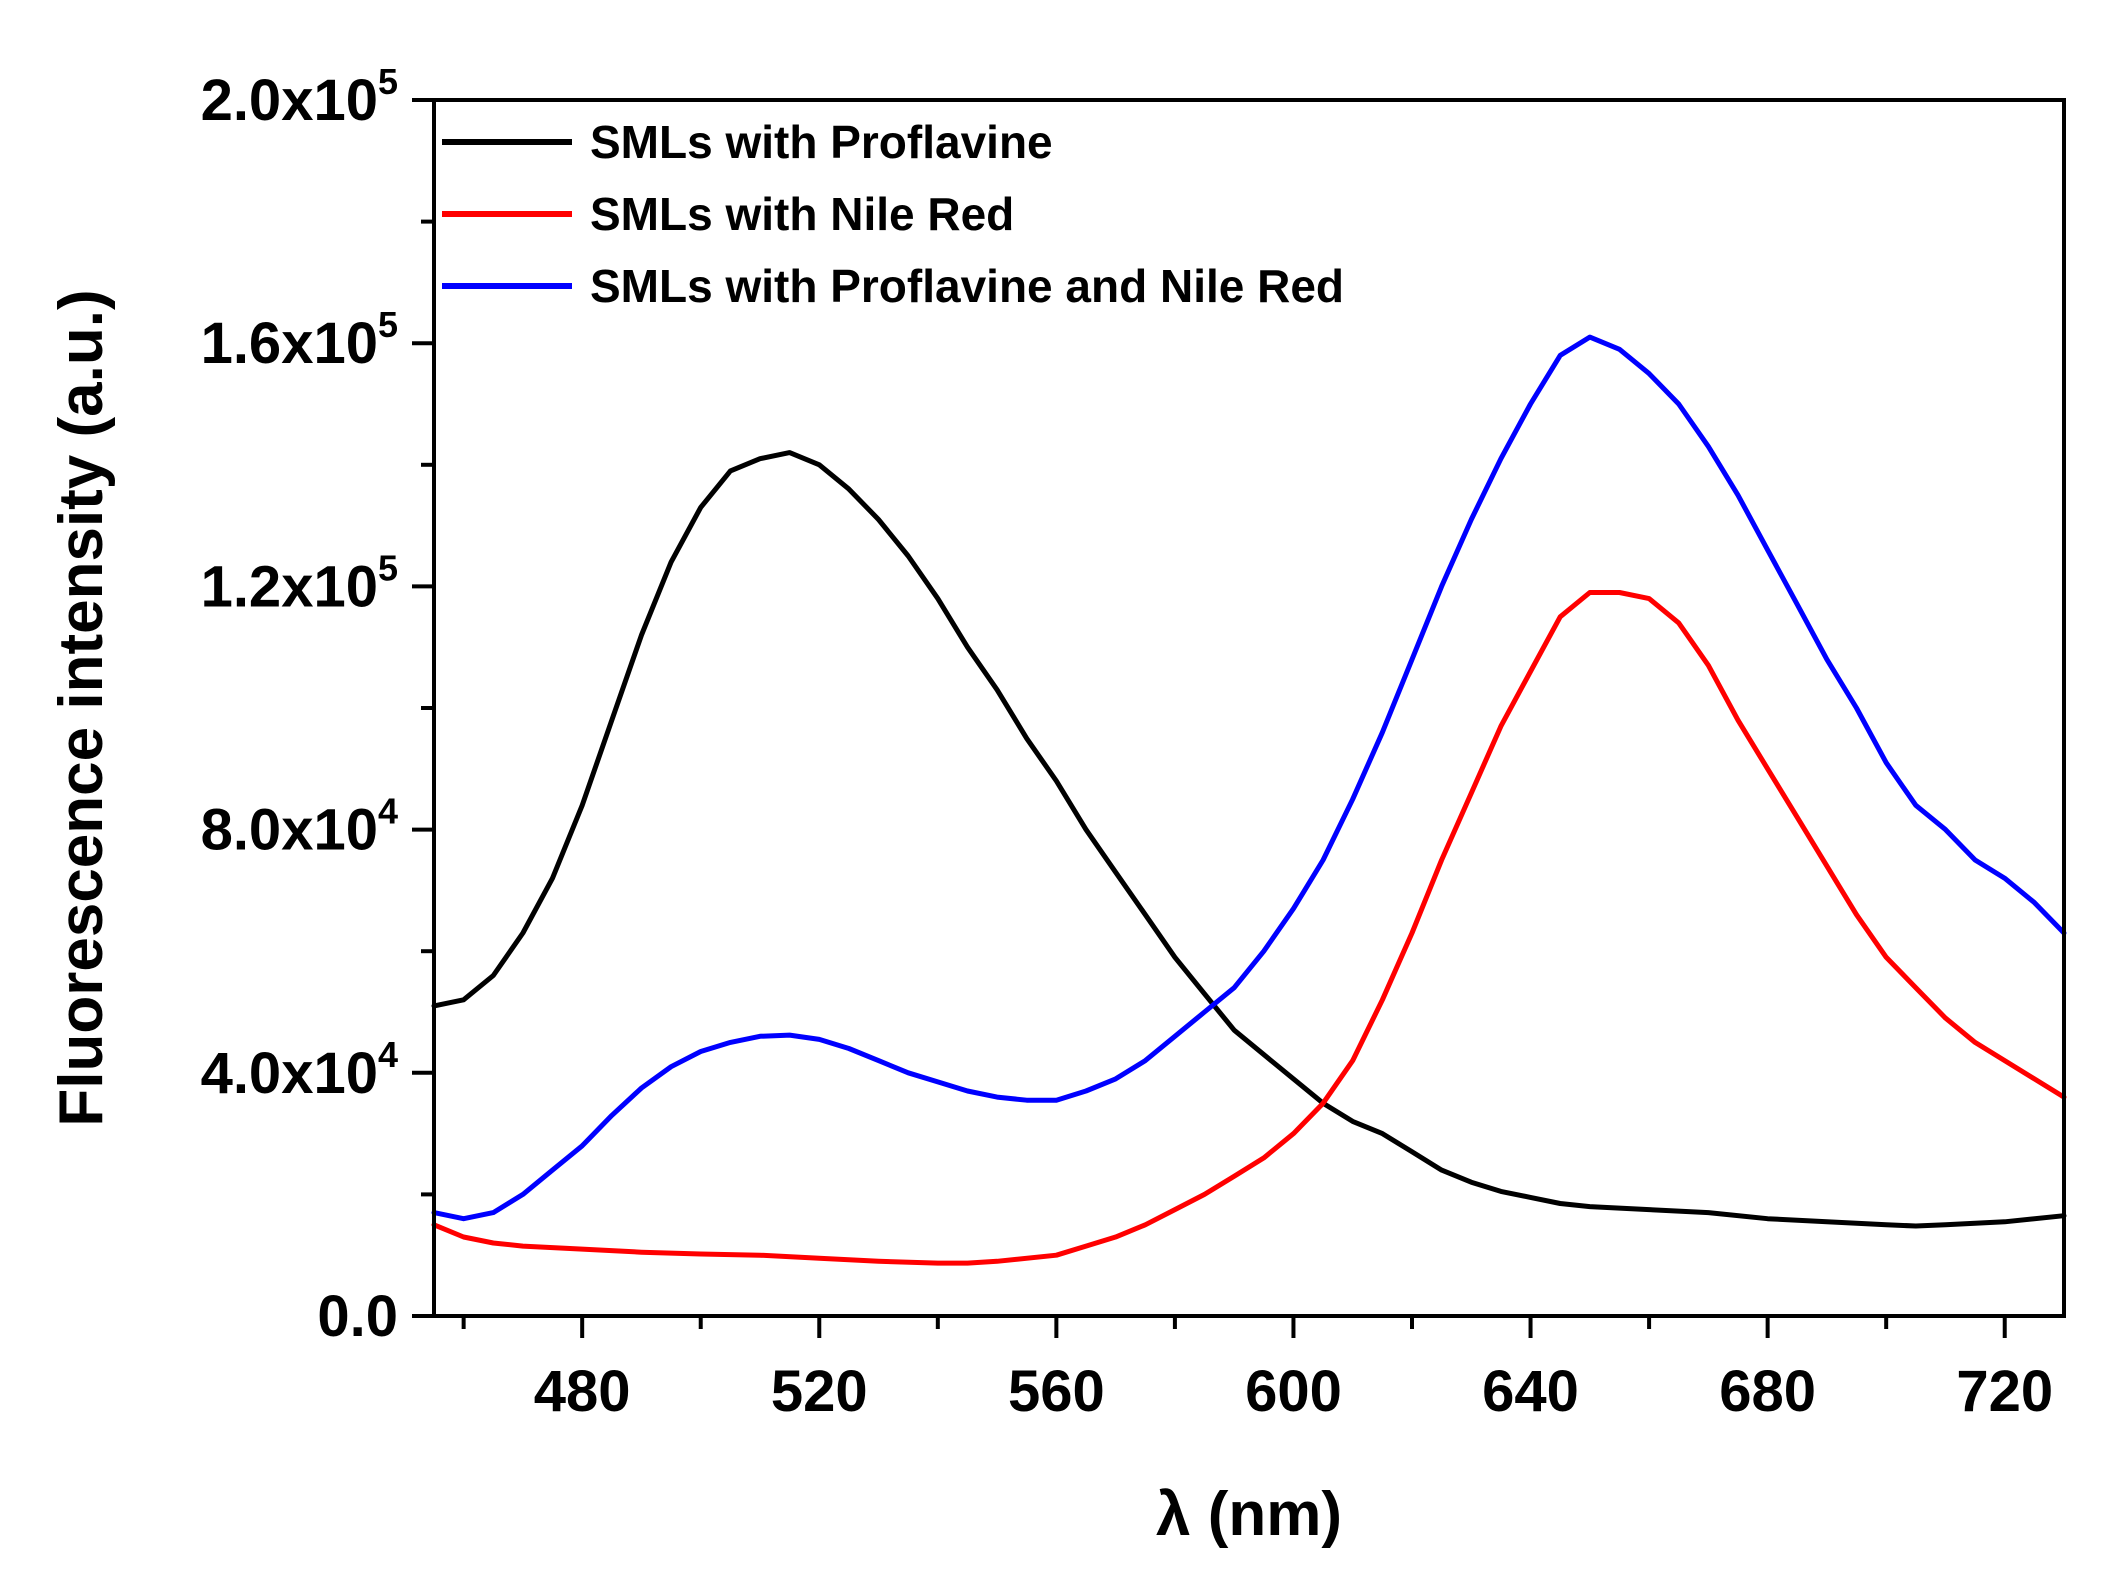  What do you see at coordinates (299, 97) in the screenshot?
I see `y-tick-label: 2.0x10⁵` at bounding box center [299, 97].